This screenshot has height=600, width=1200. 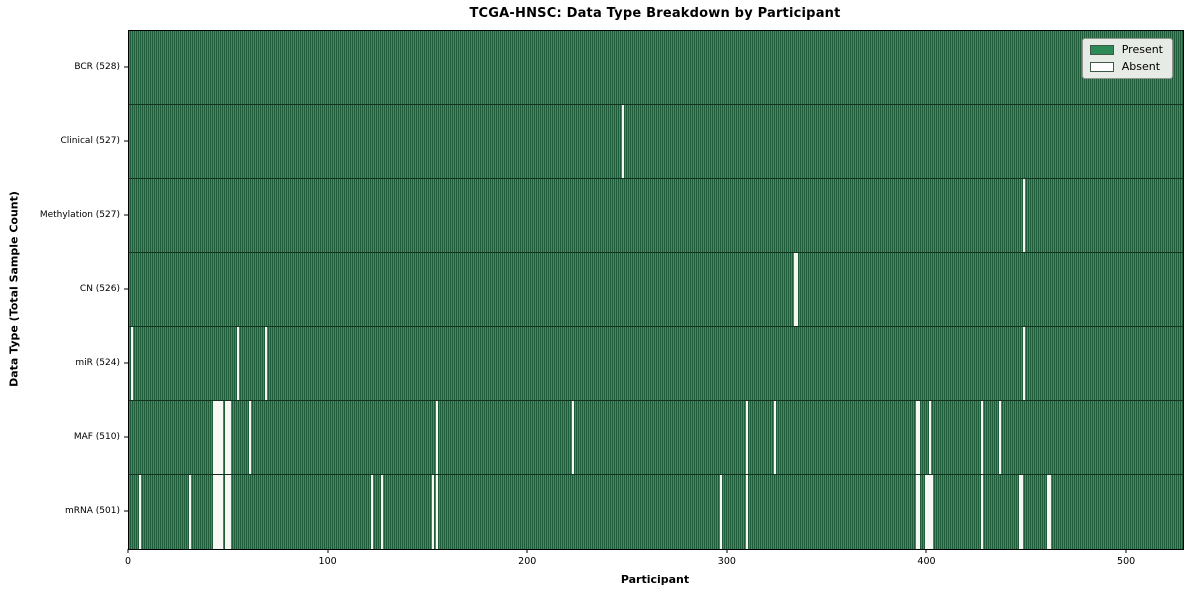 I want to click on y-tick-label: MAF (510), so click(x=96, y=437).